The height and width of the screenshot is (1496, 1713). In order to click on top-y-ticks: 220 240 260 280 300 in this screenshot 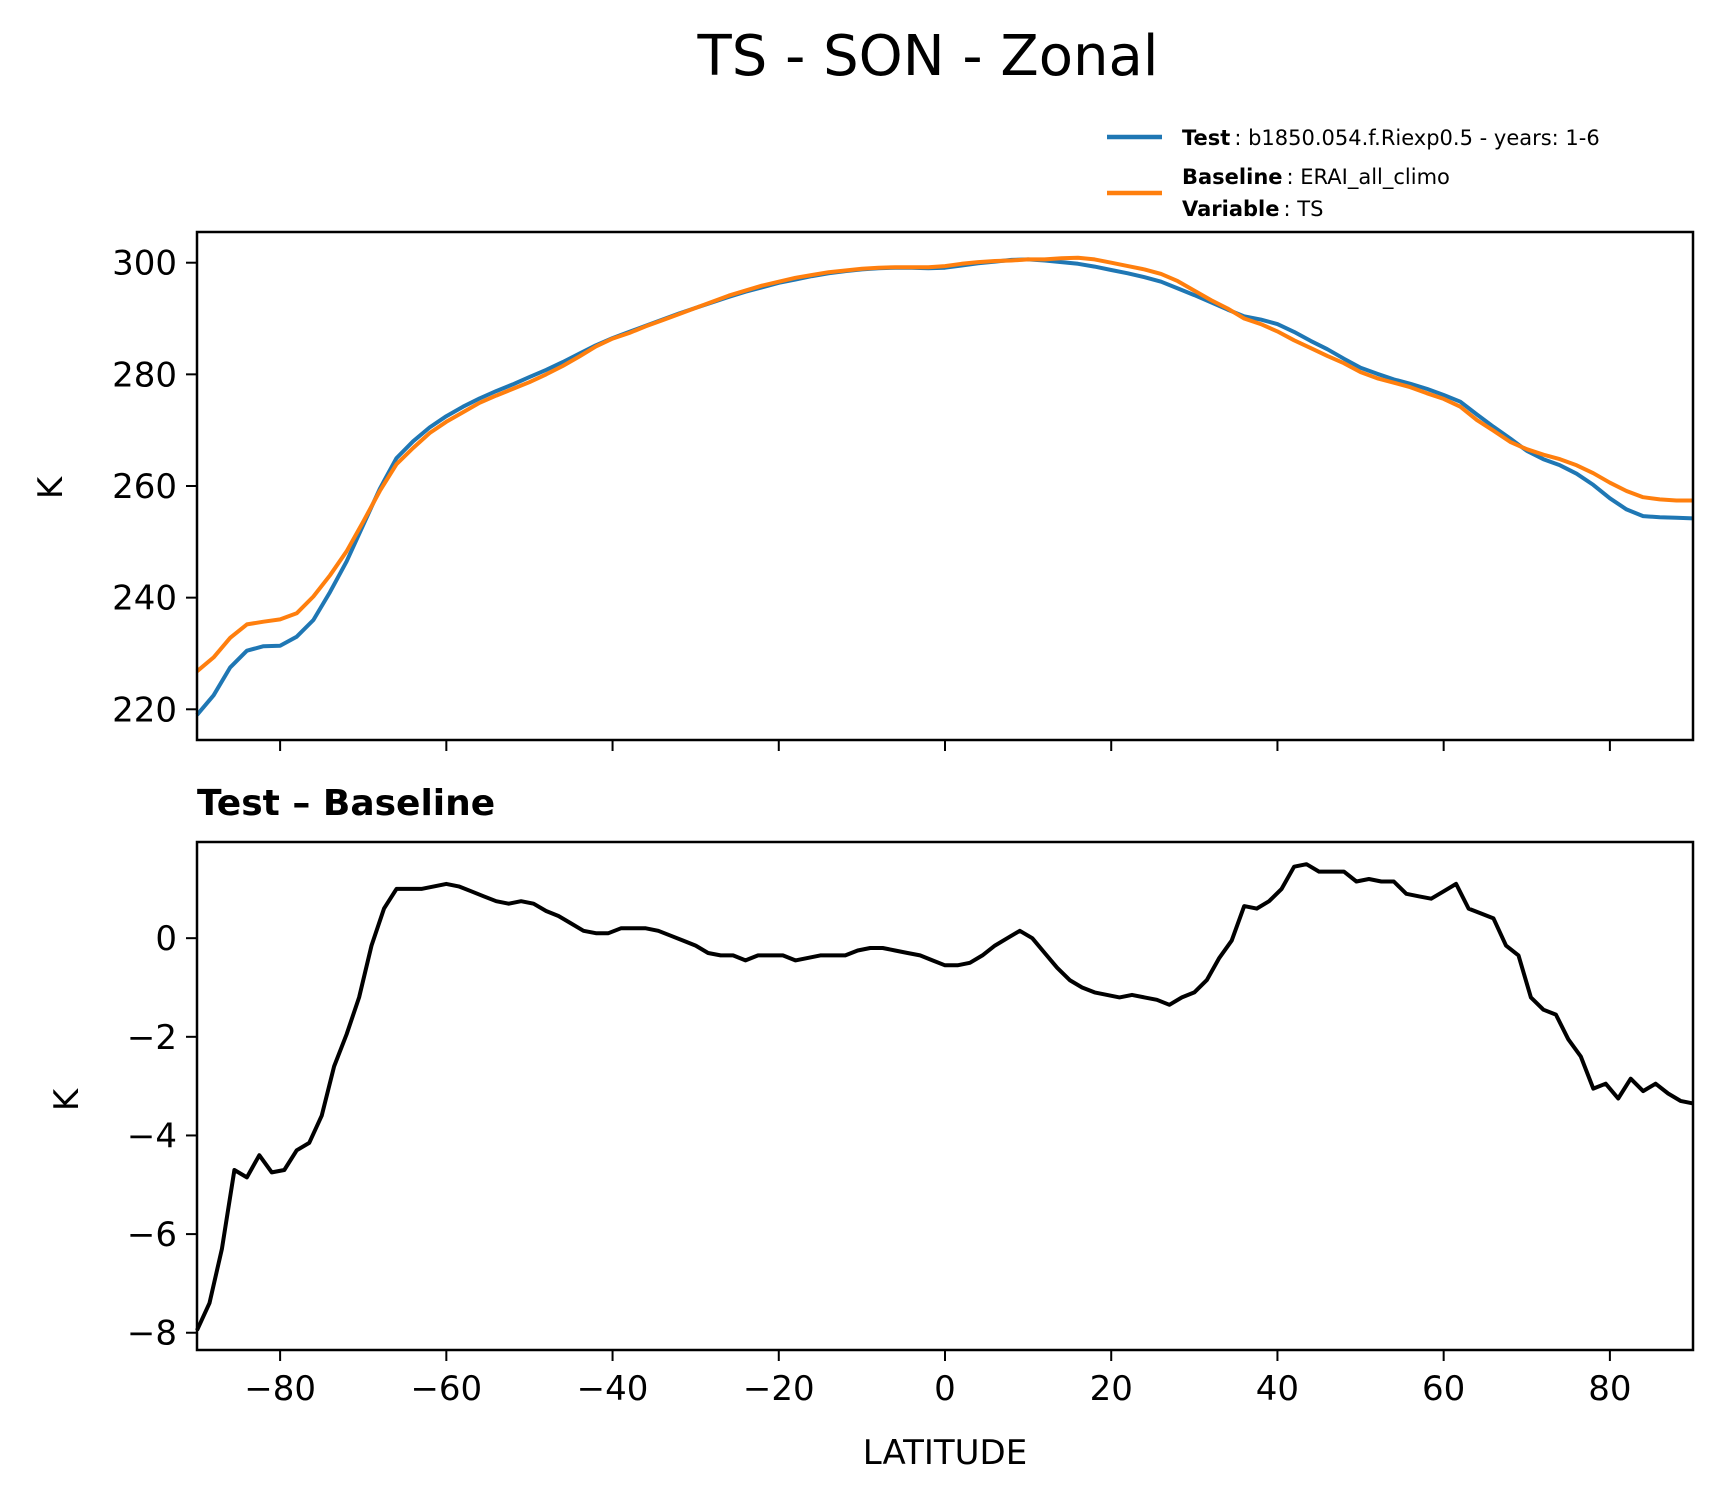, I will do `click(154, 487)`.